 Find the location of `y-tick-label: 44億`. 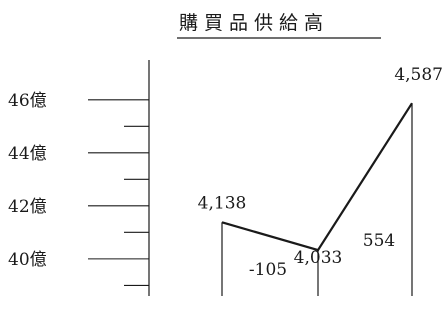

y-tick-label: 44億 is located at coordinates (27, 154).